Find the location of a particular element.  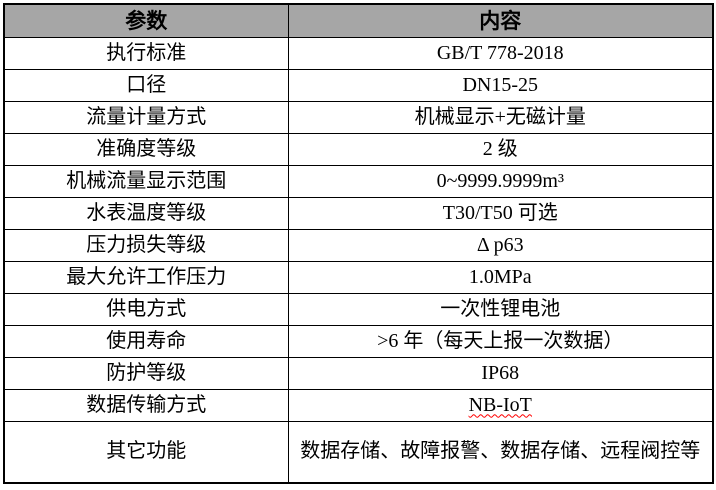

param-cell: 准确度等级 is located at coordinates (146, 149).